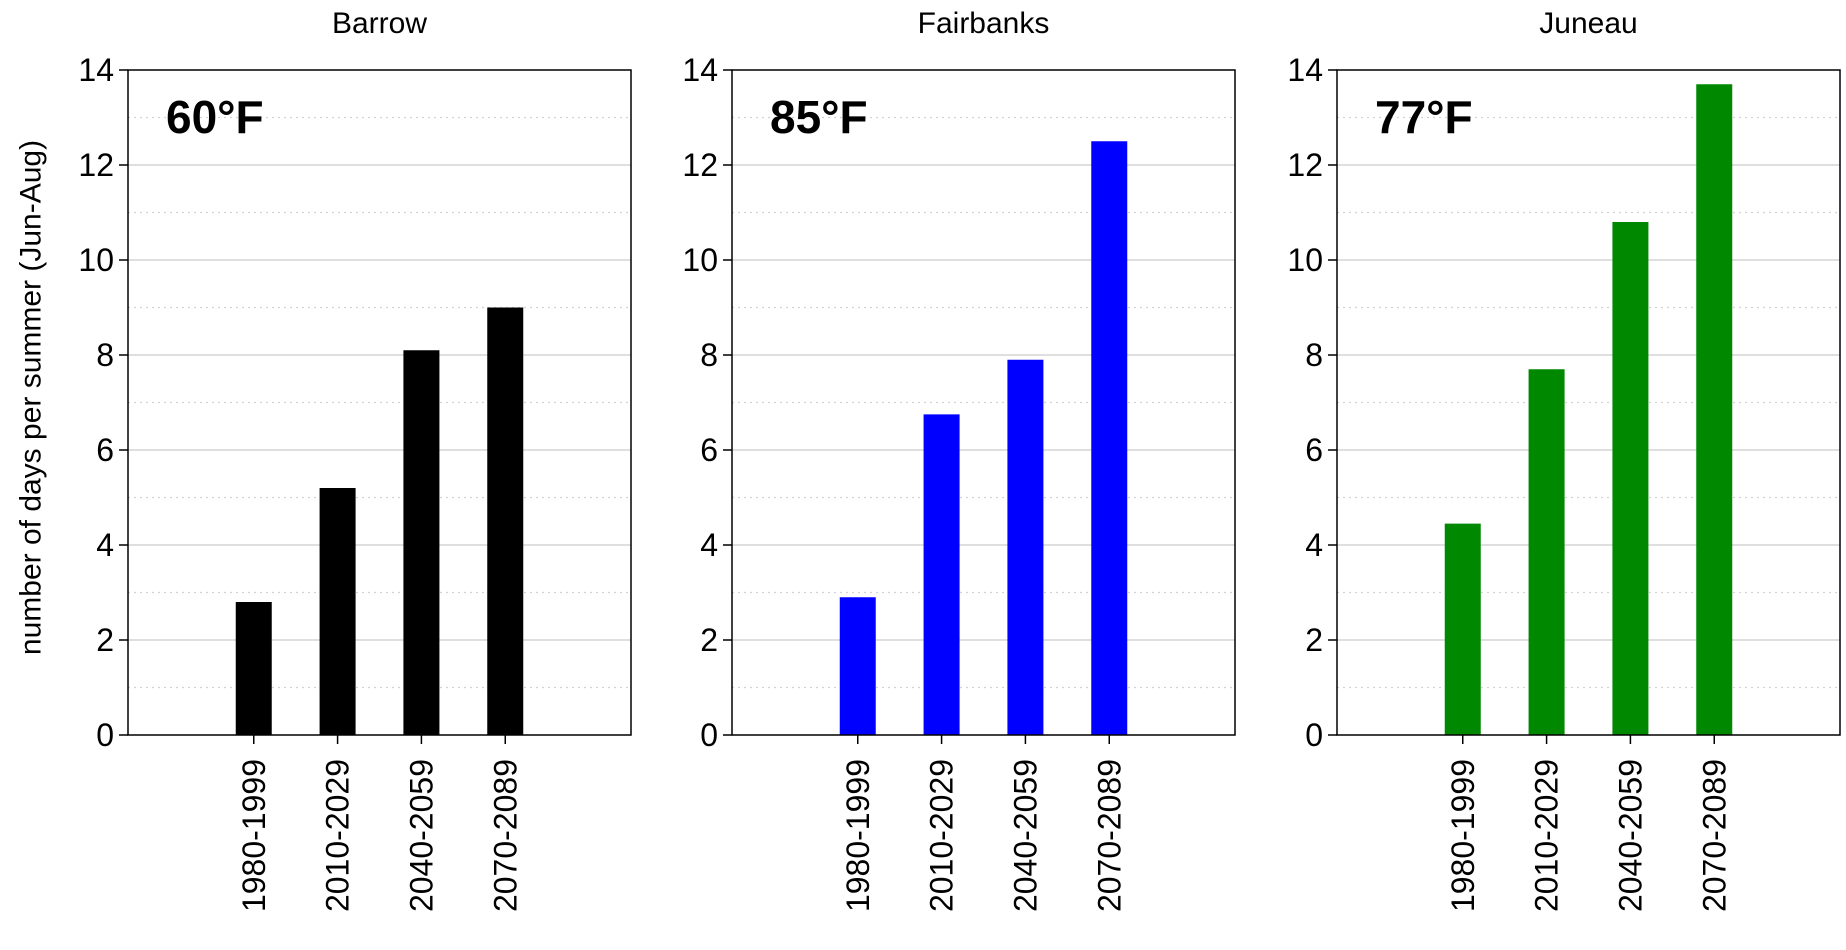  I want to click on panel-title: Juneau, so click(1588, 23).